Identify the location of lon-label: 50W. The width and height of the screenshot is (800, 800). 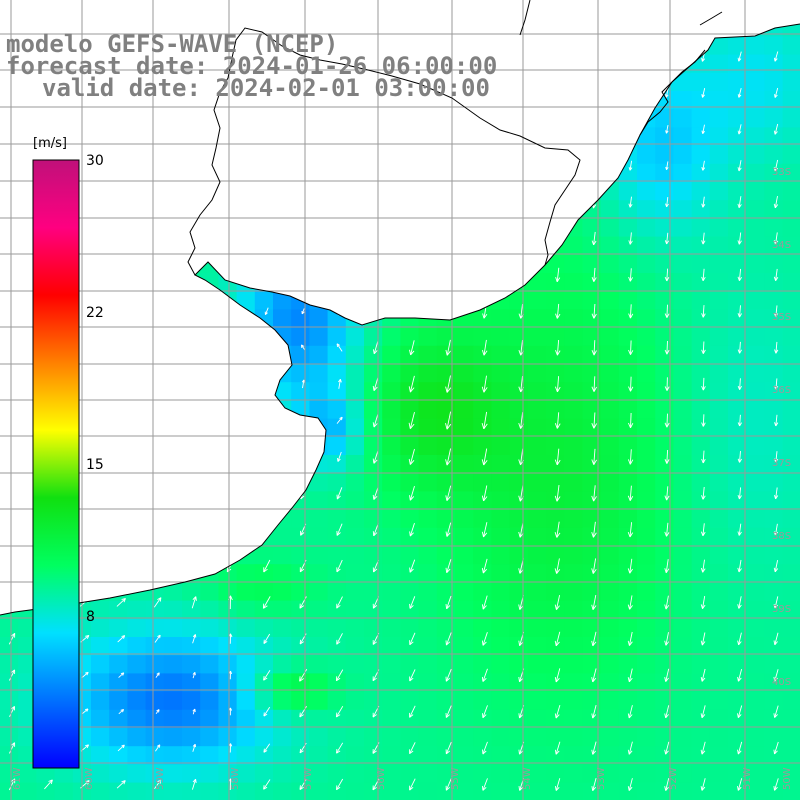
(787, 778).